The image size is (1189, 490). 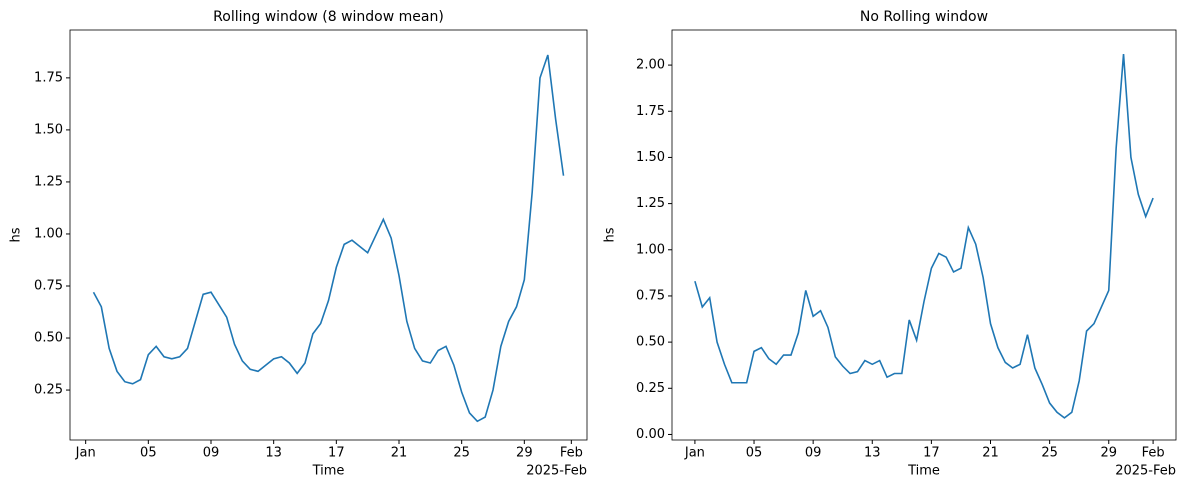 I want to click on y-tick-label: 2.00, so click(x=650, y=65).